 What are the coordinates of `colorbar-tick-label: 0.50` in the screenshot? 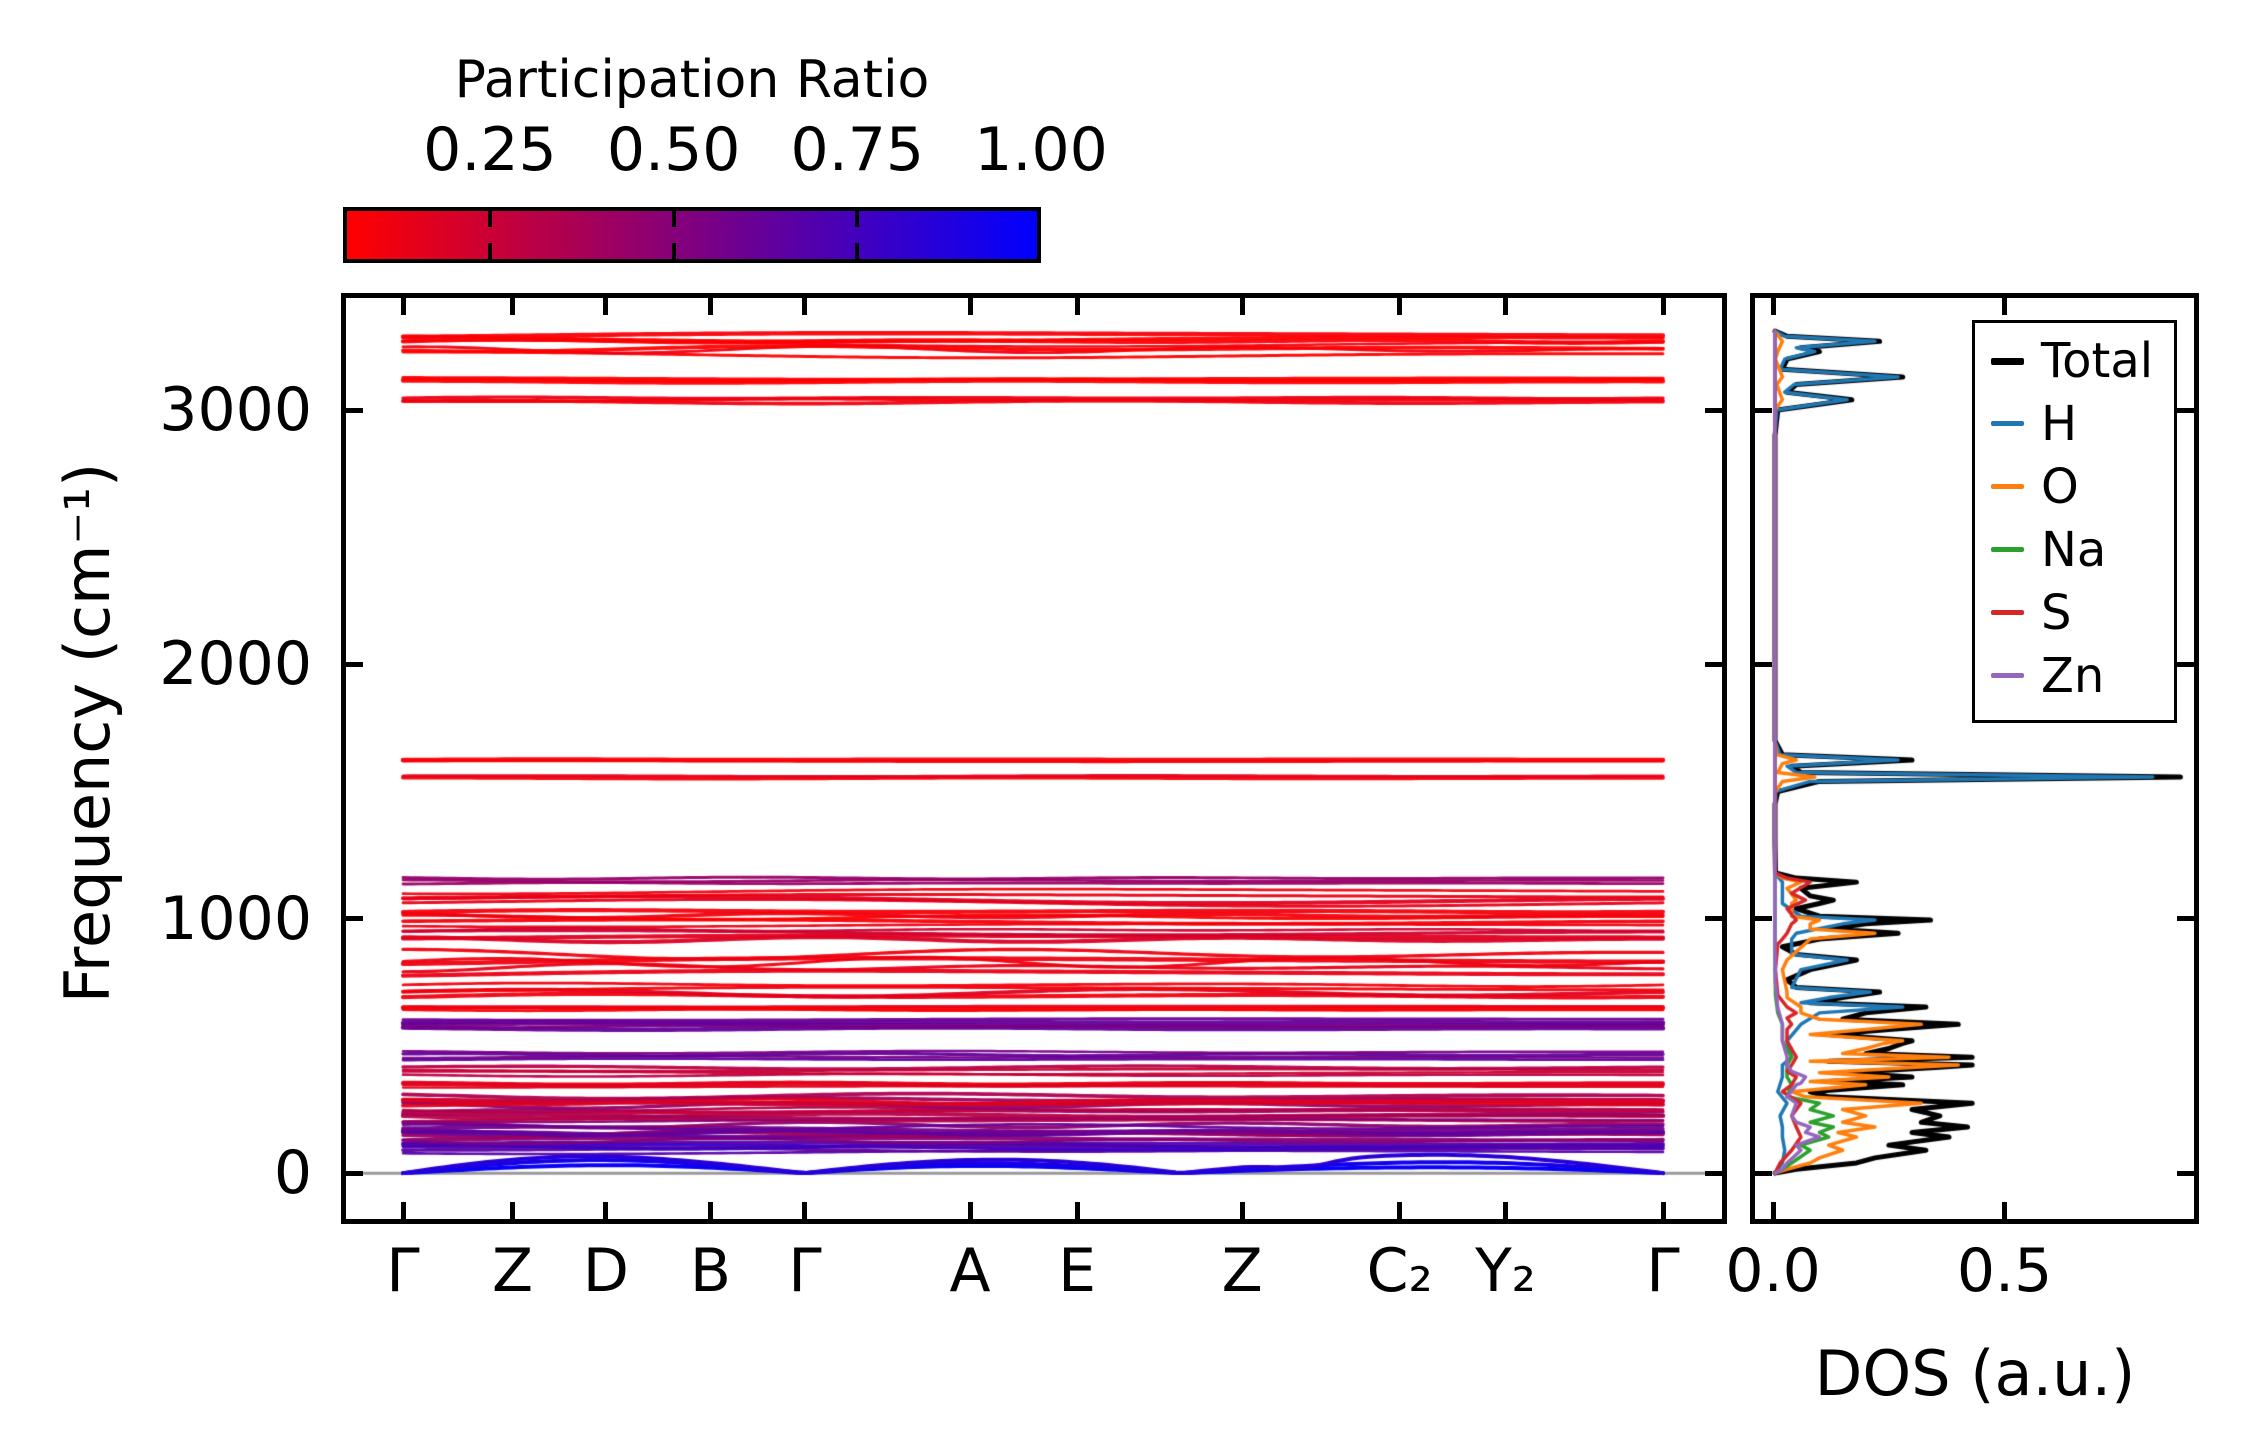 It's located at (673, 150).